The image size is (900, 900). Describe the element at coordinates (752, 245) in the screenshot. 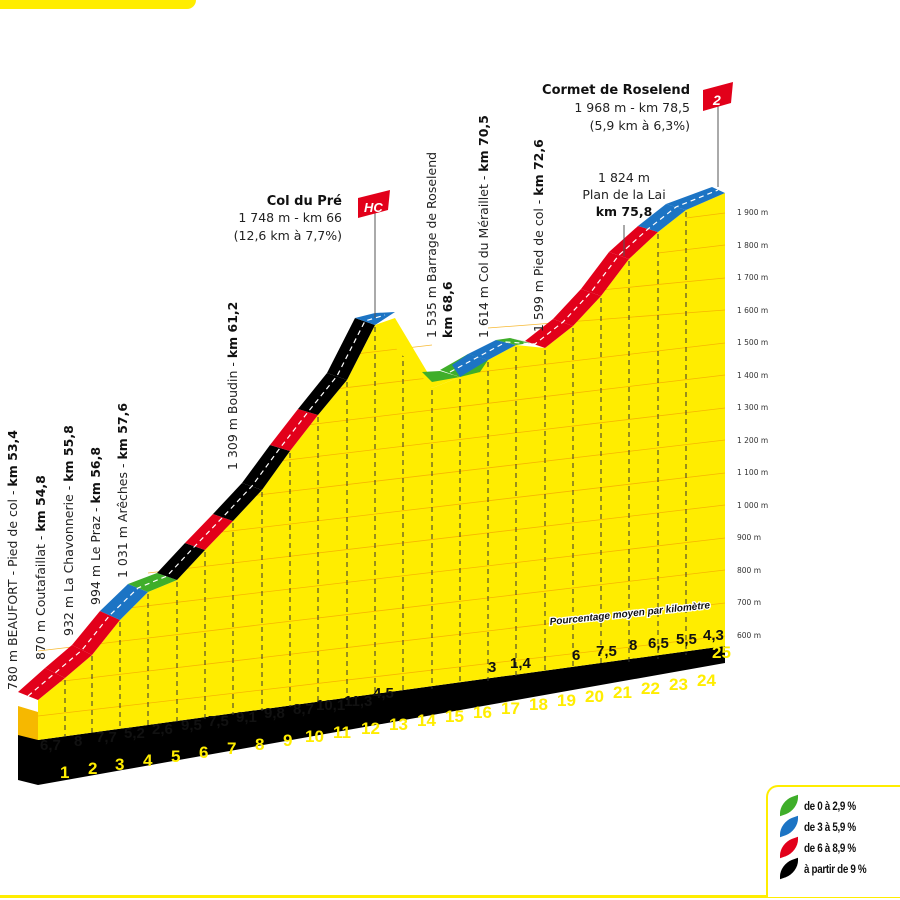

I see `axis-label: 1 800 m` at that location.